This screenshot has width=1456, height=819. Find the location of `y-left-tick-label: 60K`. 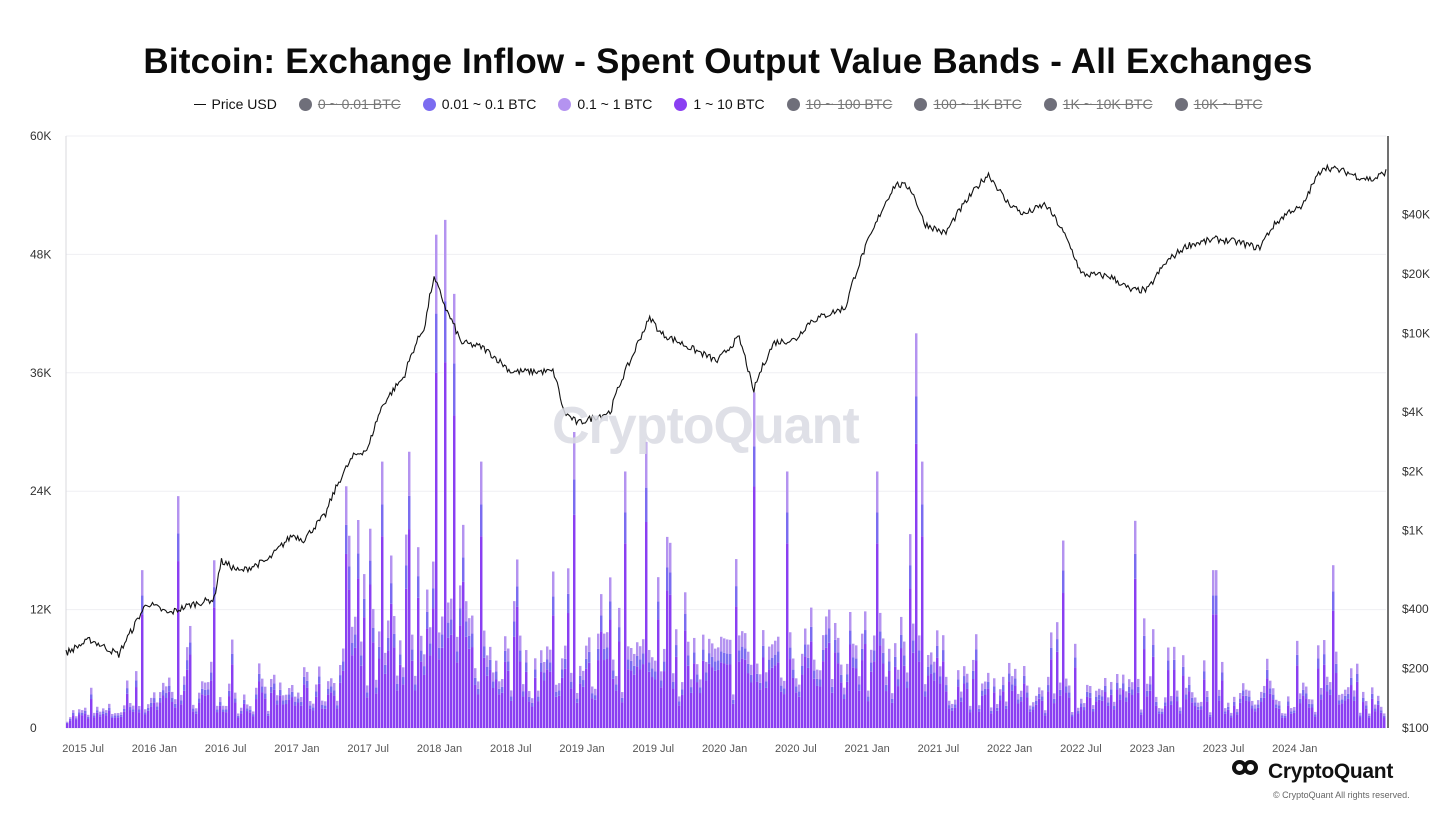

y-left-tick-label: 60K is located at coordinates (40, 136).